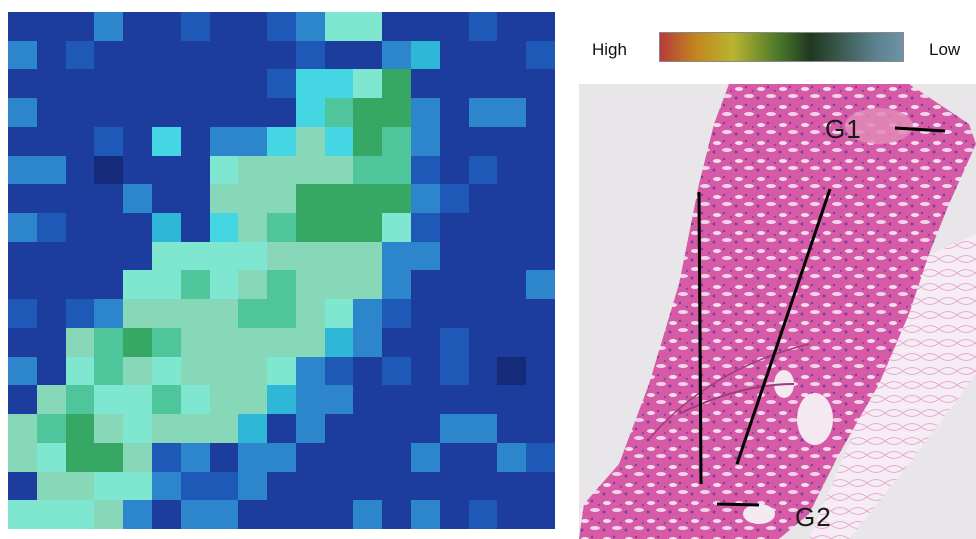 The height and width of the screenshot is (539, 976). What do you see at coordinates (609, 49) in the screenshot?
I see `legend-high-label: High` at bounding box center [609, 49].